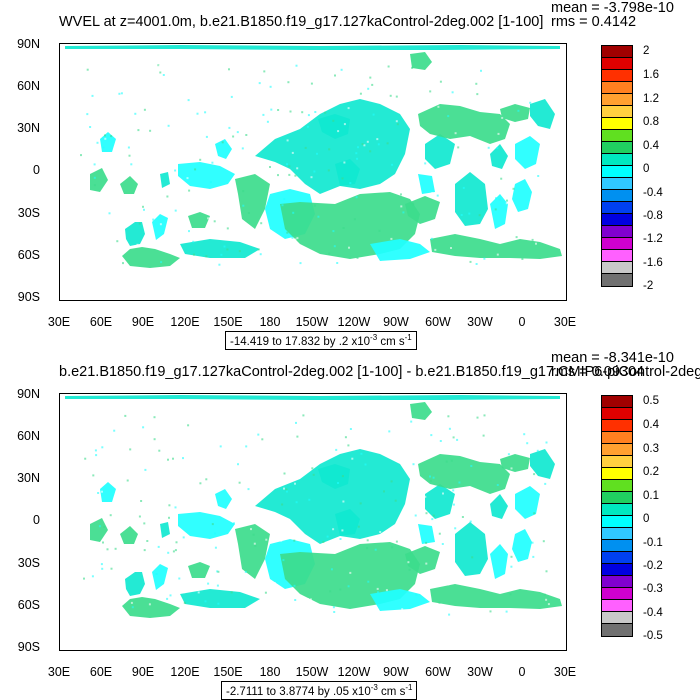 This screenshot has width=700, height=700. What do you see at coordinates (653, 543) in the screenshot?
I see `colorbar-label: -0.1` at bounding box center [653, 543].